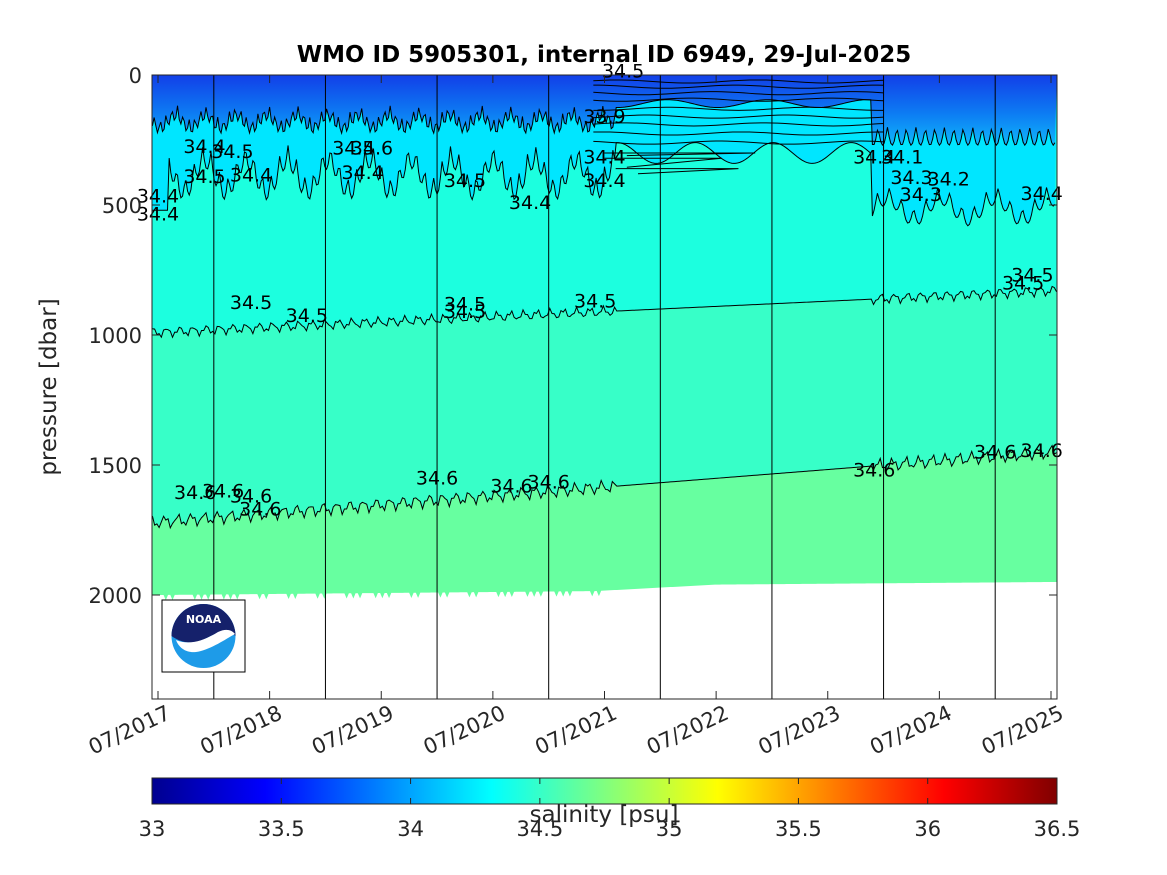 This screenshot has height=875, width=1167. What do you see at coordinates (152, 829) in the screenshot?
I see `colorbar-tick-label: 33` at bounding box center [152, 829].